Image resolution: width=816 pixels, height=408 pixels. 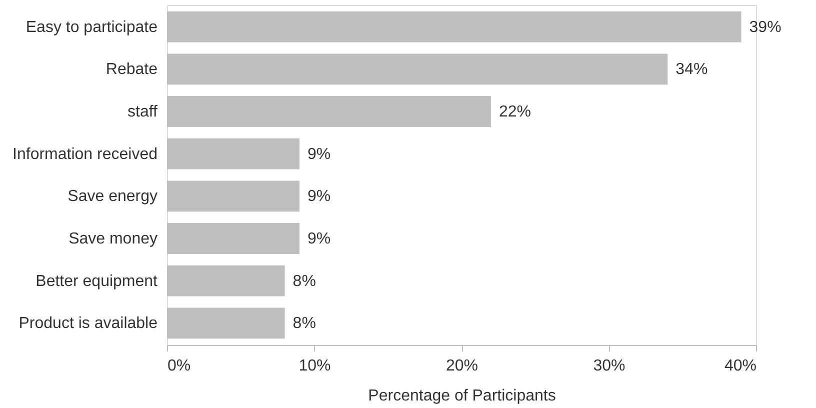 What do you see at coordinates (179, 366) in the screenshot?
I see `x-tick-label: 0%` at bounding box center [179, 366].